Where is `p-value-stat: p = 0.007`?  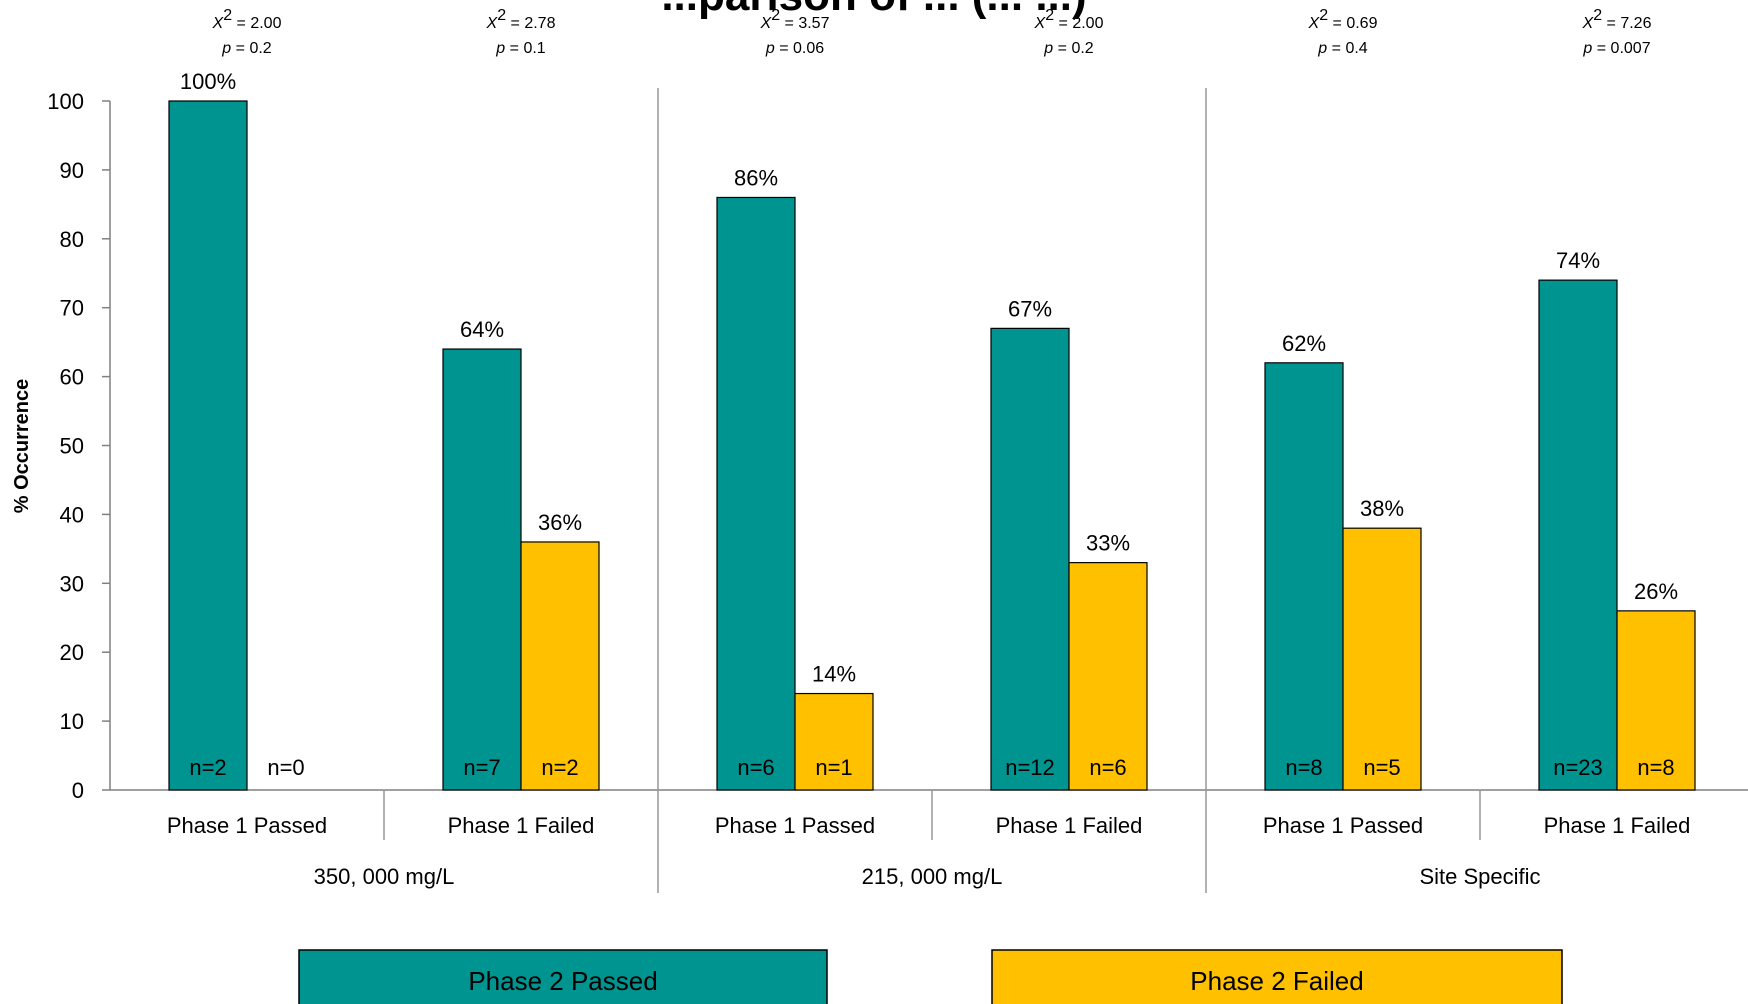
p-value-stat: p = 0.007 is located at coordinates (1616, 48).